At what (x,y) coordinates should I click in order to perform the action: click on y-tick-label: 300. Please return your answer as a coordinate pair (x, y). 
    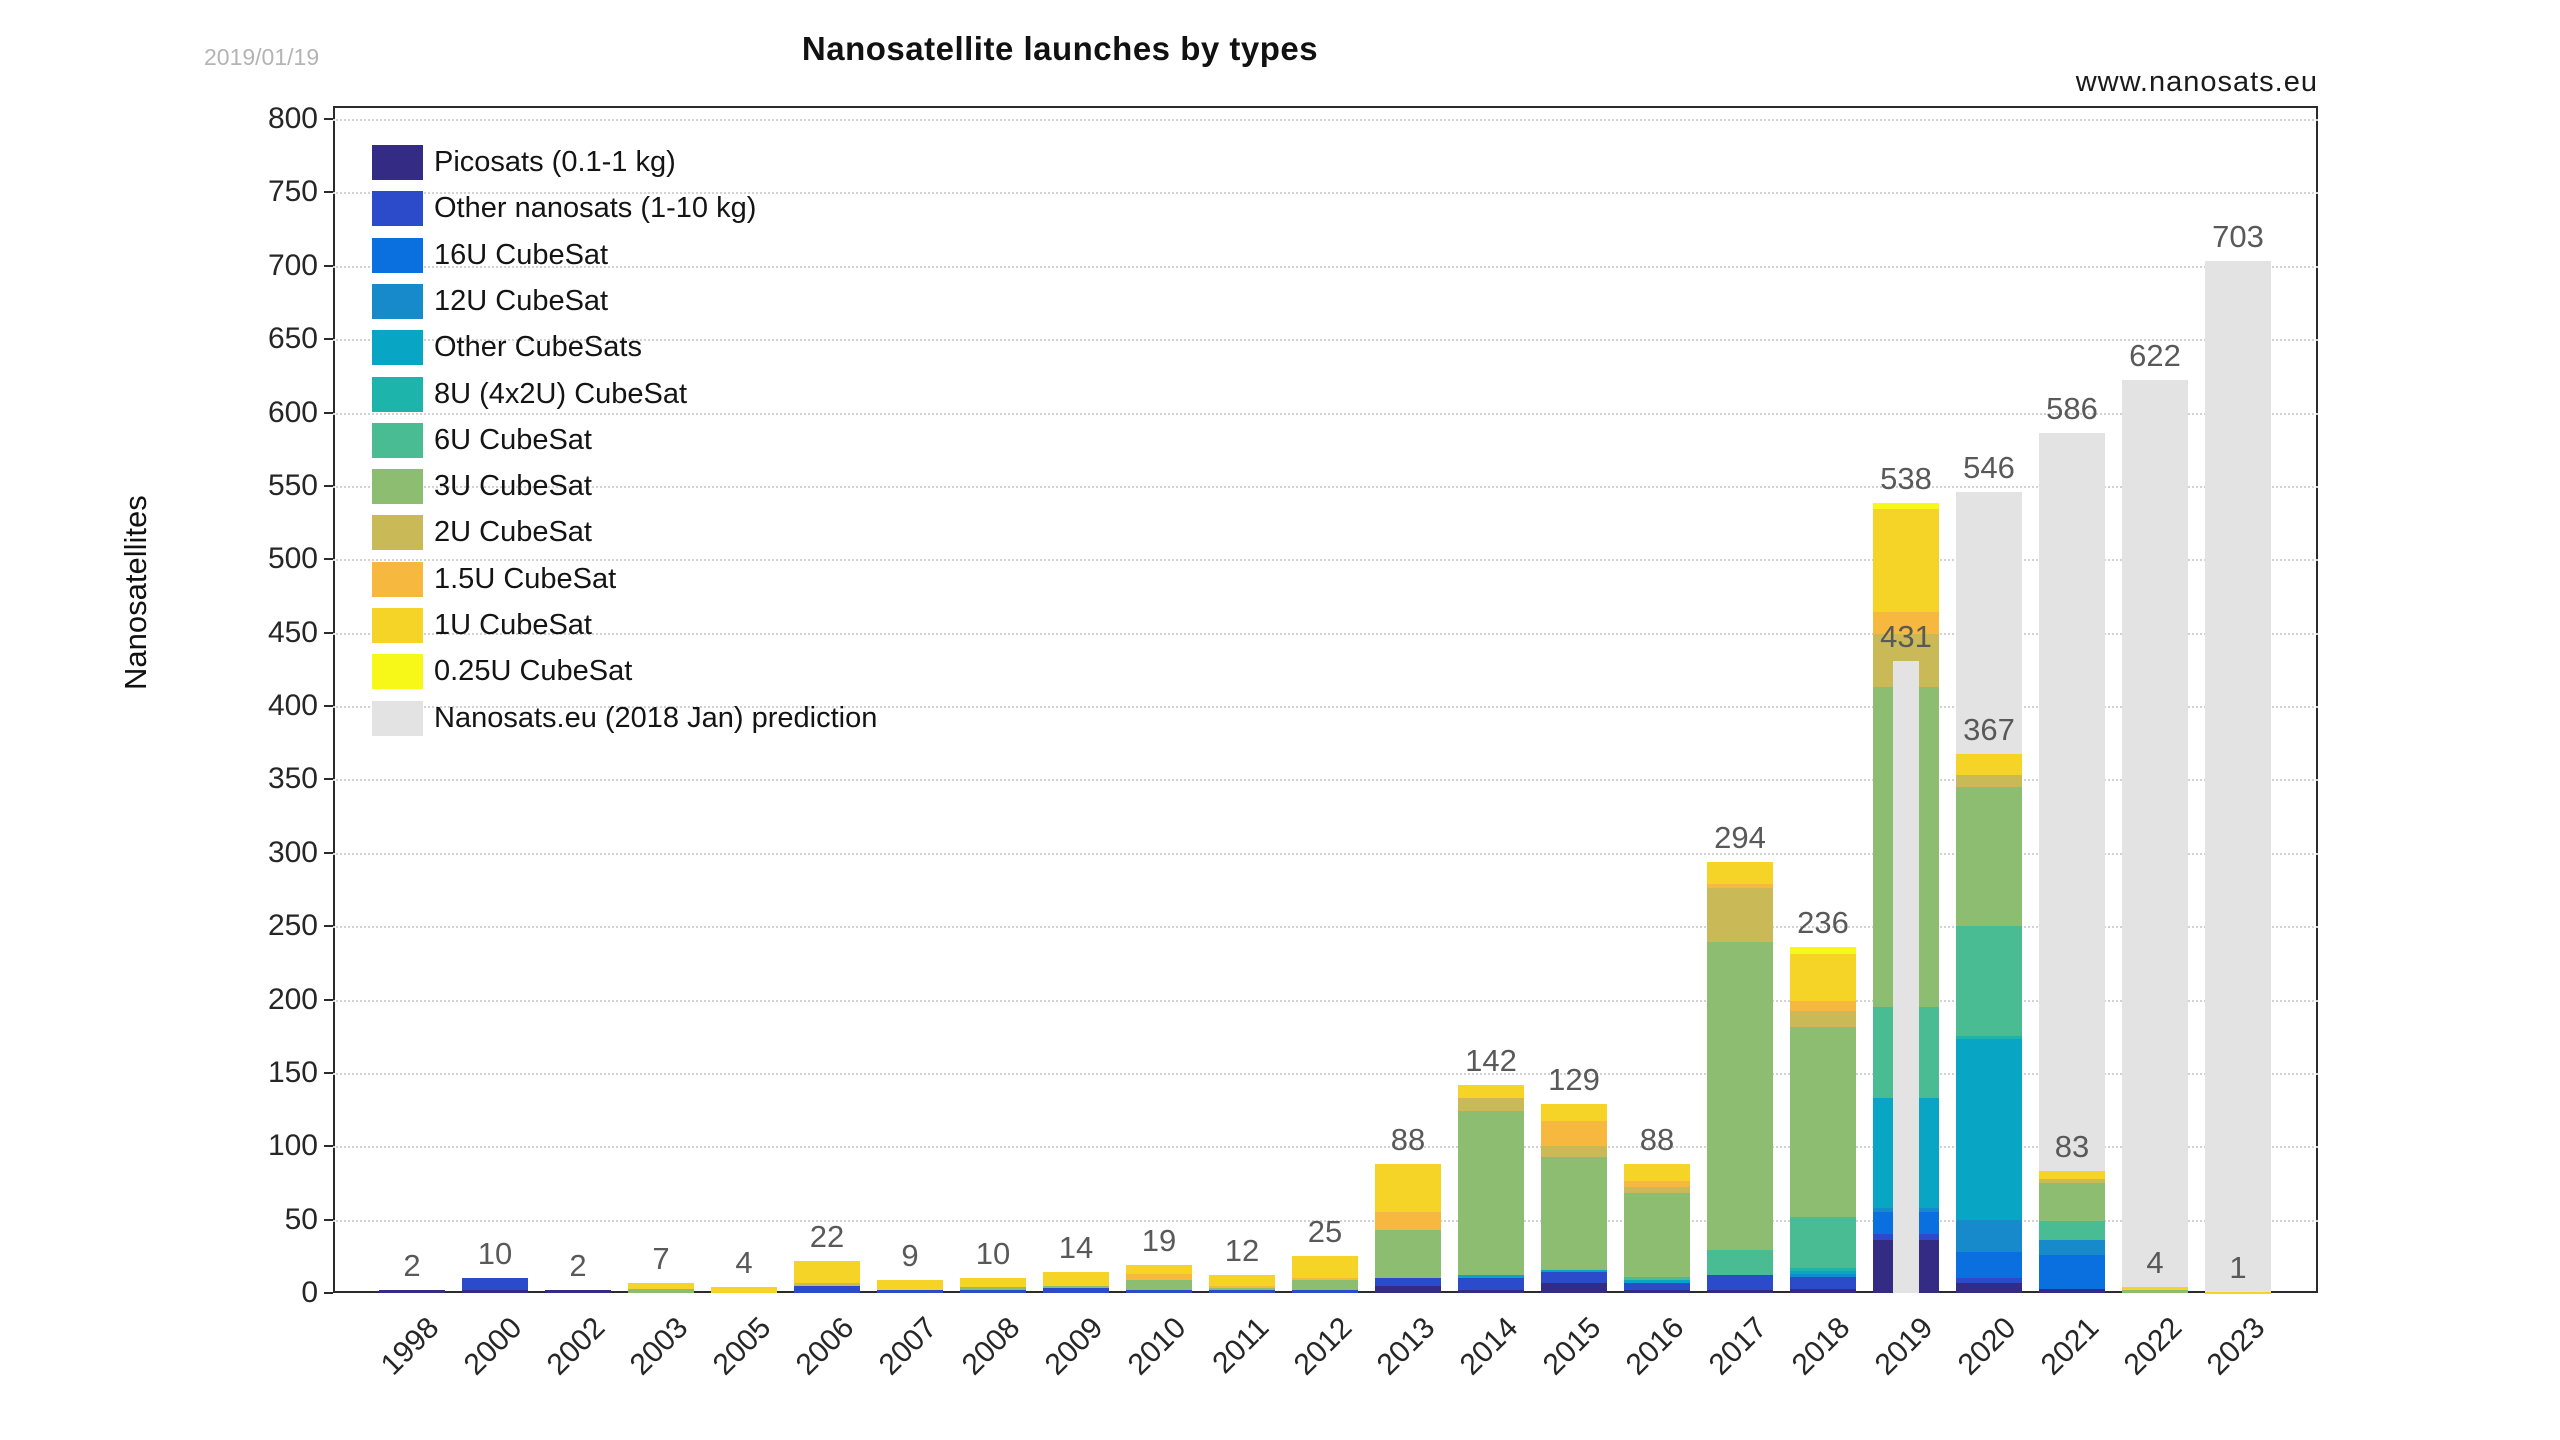
    Looking at the image, I should click on (292, 852).